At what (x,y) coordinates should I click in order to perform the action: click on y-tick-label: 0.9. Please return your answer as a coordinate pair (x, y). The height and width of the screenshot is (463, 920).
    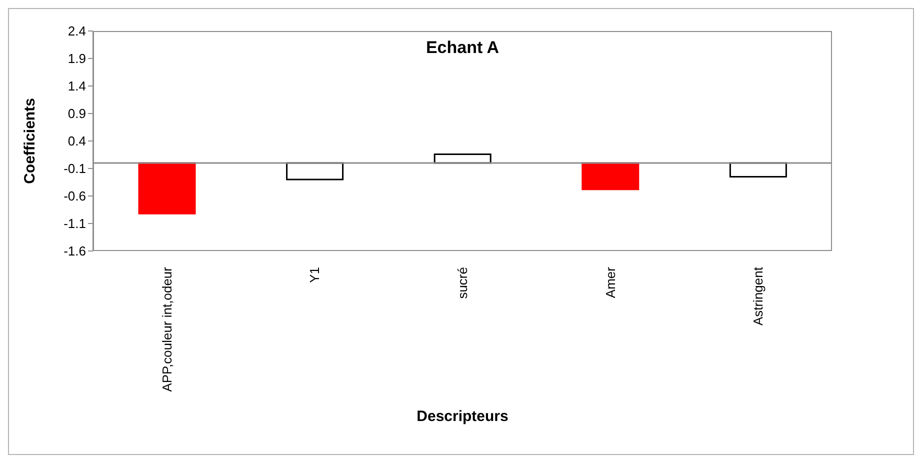
    Looking at the image, I should click on (77, 114).